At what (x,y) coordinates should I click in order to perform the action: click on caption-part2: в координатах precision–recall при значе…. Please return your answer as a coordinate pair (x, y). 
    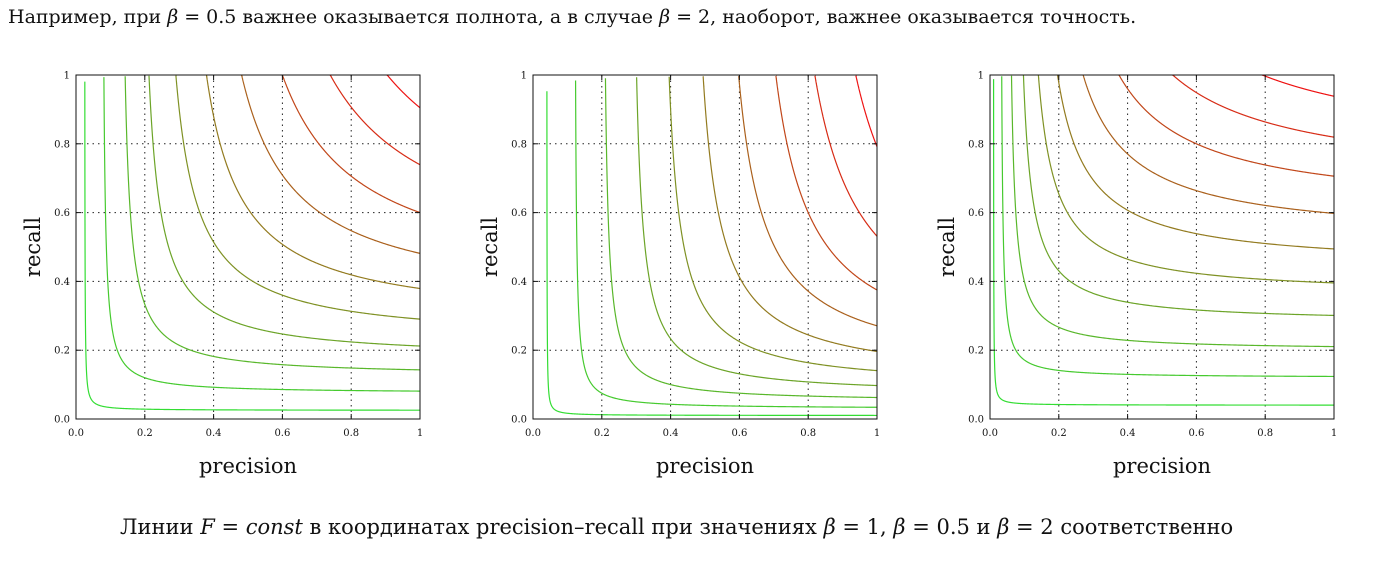
    Looking at the image, I should click on (563, 527).